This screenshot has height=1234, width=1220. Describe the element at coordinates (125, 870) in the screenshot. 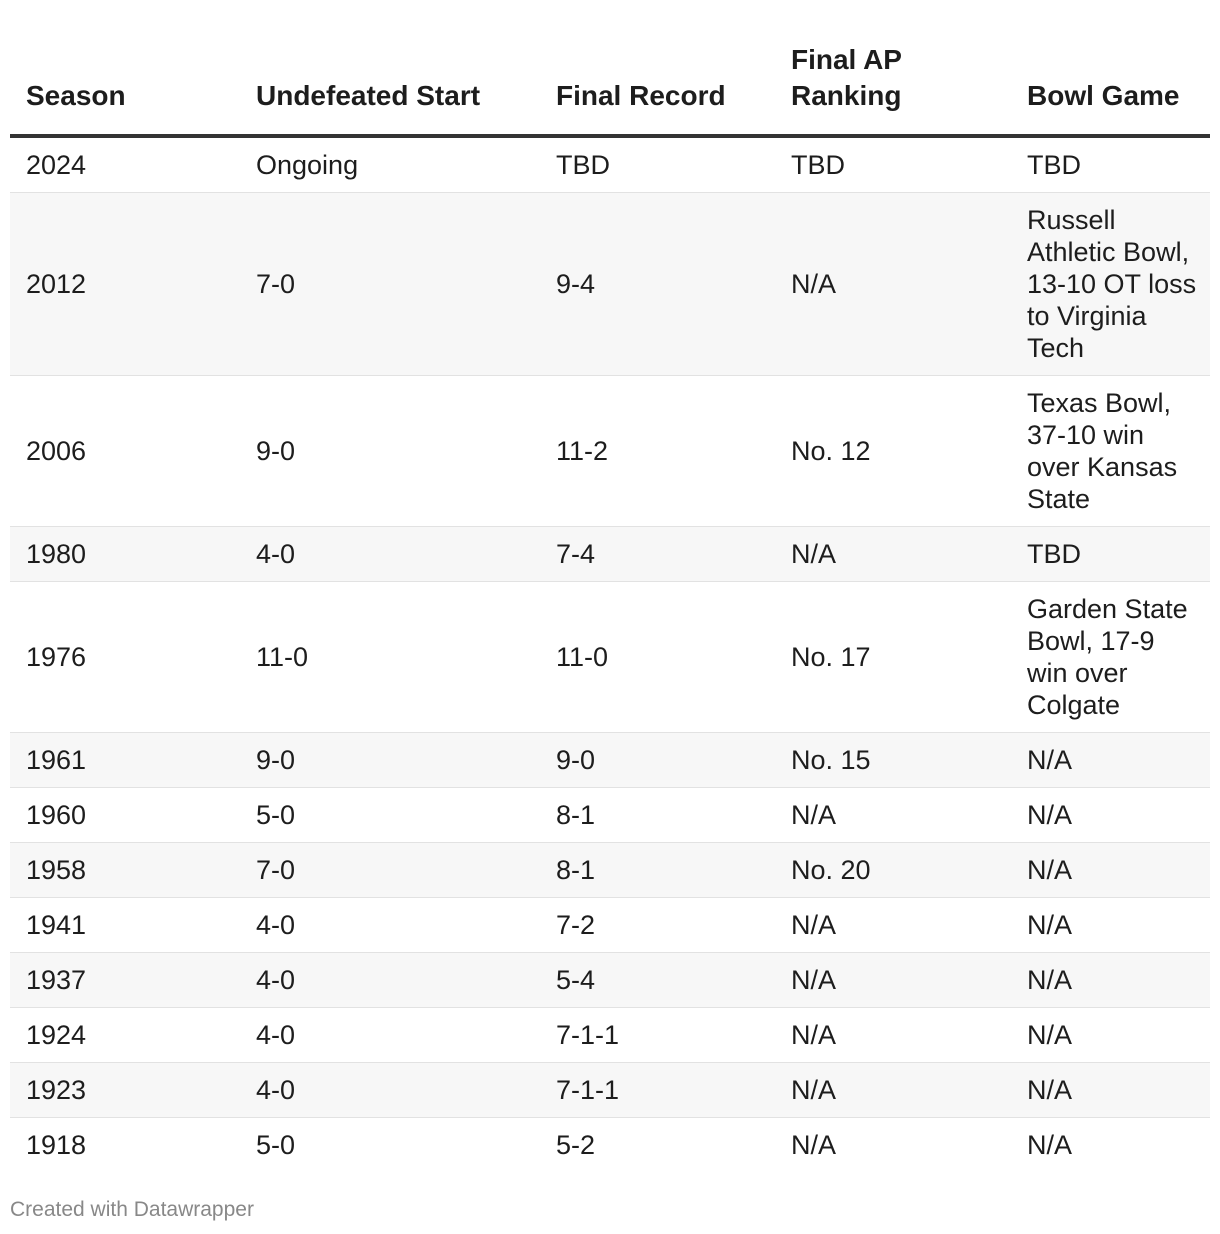

I see `cell-season: 1958` at that location.